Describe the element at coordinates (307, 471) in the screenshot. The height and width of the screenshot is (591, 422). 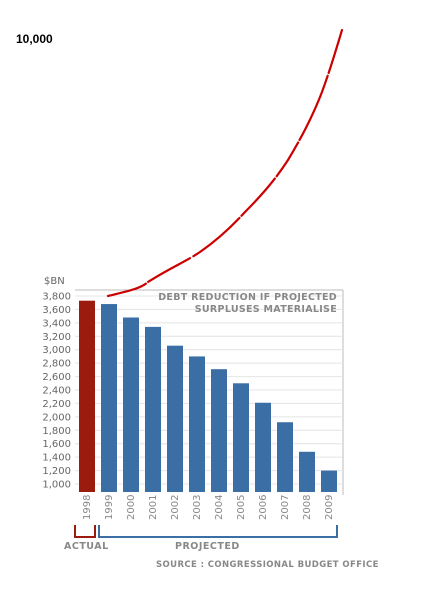
I see `bar-2008` at that location.